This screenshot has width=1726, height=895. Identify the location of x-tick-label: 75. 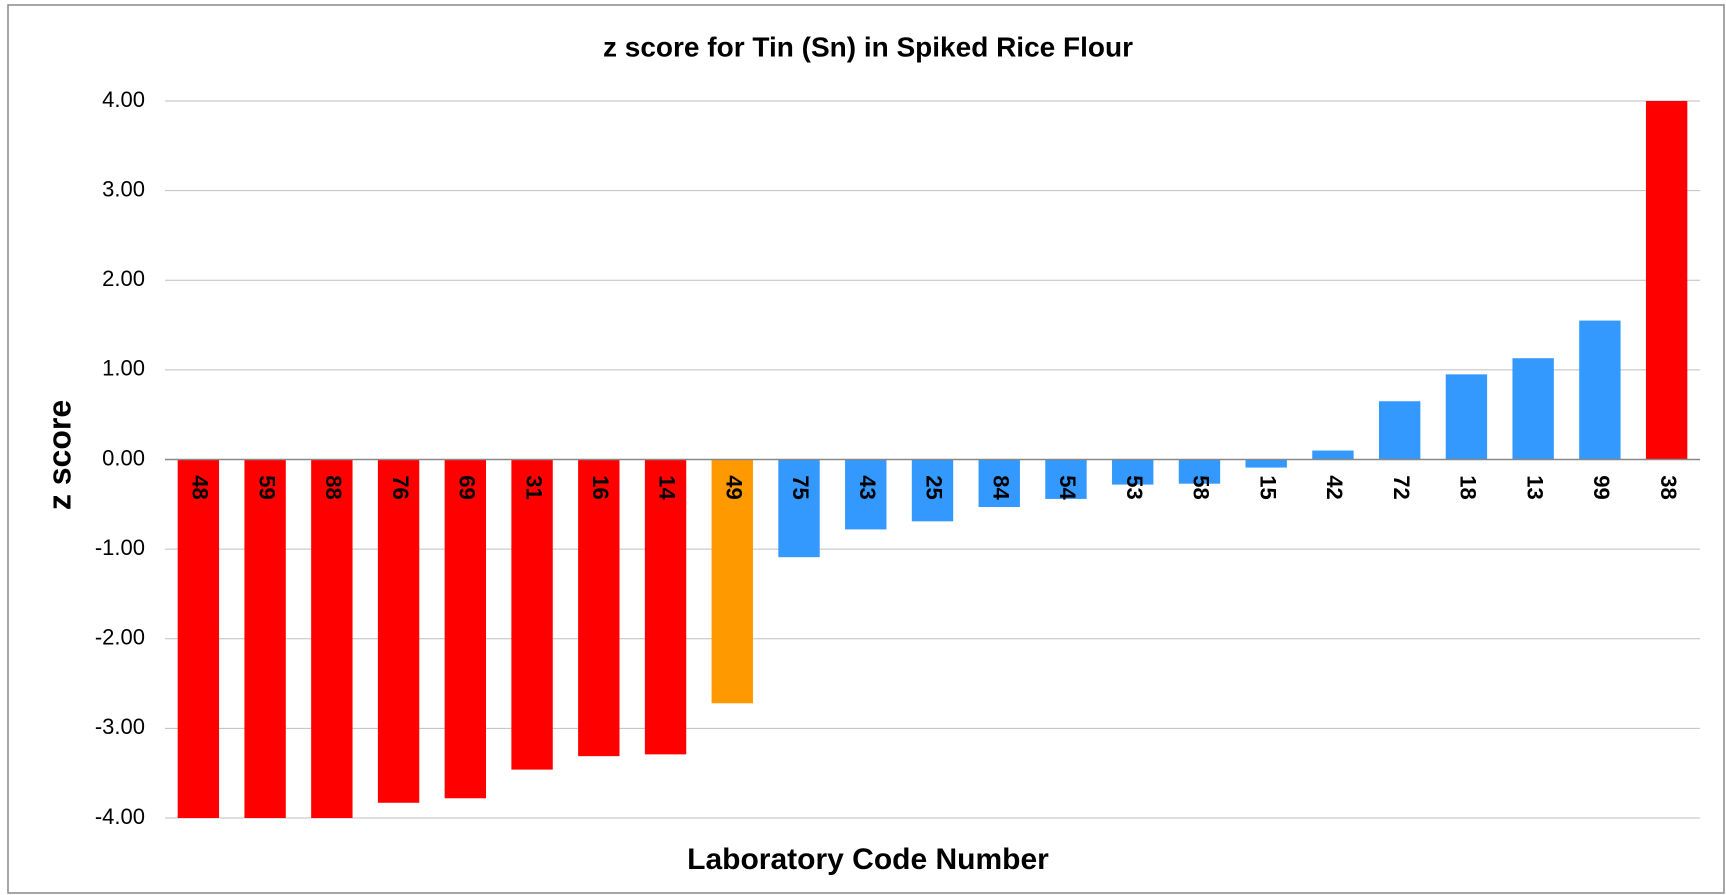
(800, 487).